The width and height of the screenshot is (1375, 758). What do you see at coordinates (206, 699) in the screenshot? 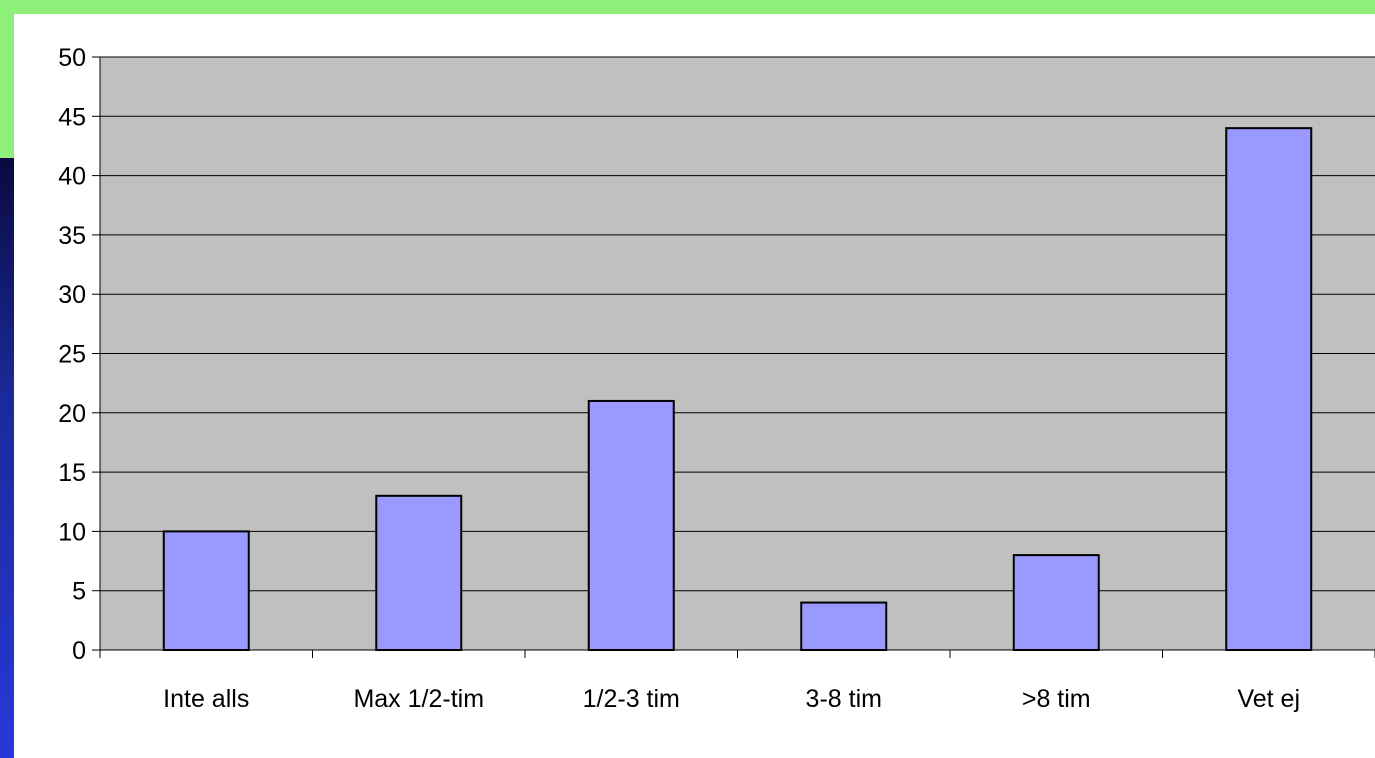
I see `x-tick-label: Inte alls` at bounding box center [206, 699].